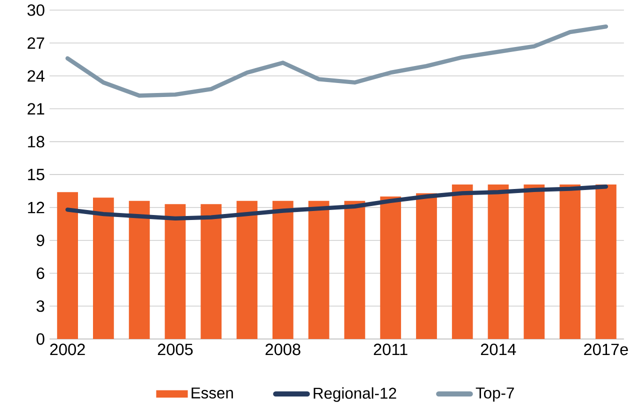  What do you see at coordinates (495, 395) in the screenshot?
I see `legend-label: Top-7` at bounding box center [495, 395].